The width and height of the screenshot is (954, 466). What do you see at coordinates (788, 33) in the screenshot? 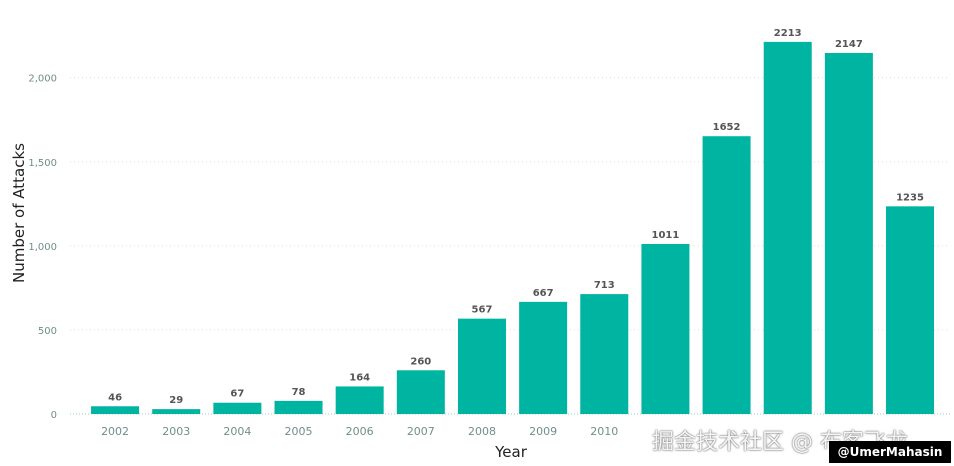
I see `data-label: 2213` at bounding box center [788, 33].